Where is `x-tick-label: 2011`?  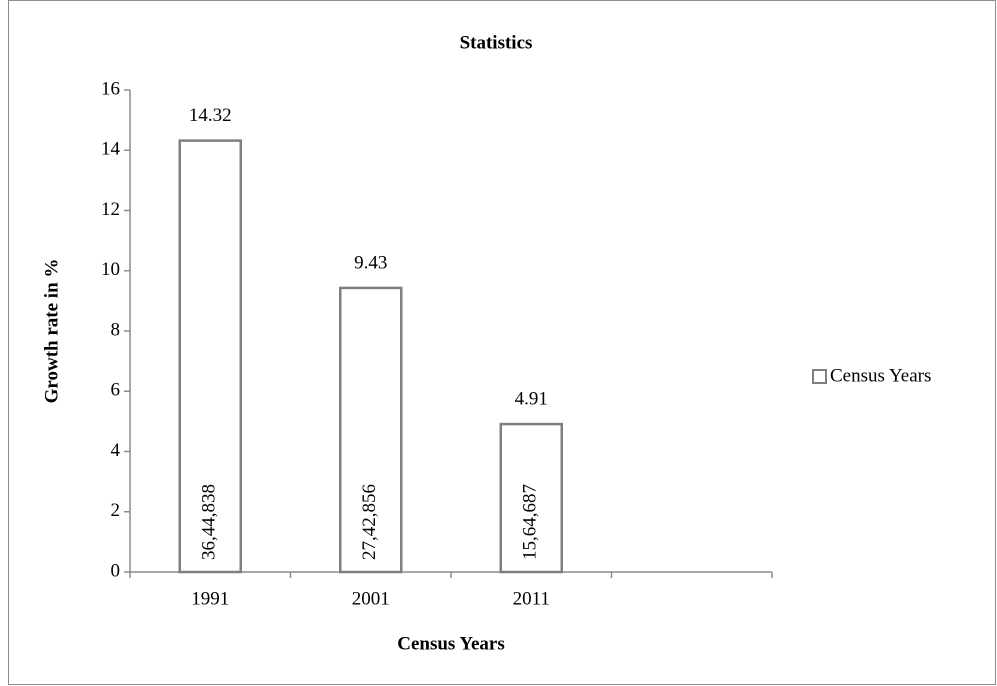
x-tick-label: 2011 is located at coordinates (531, 598).